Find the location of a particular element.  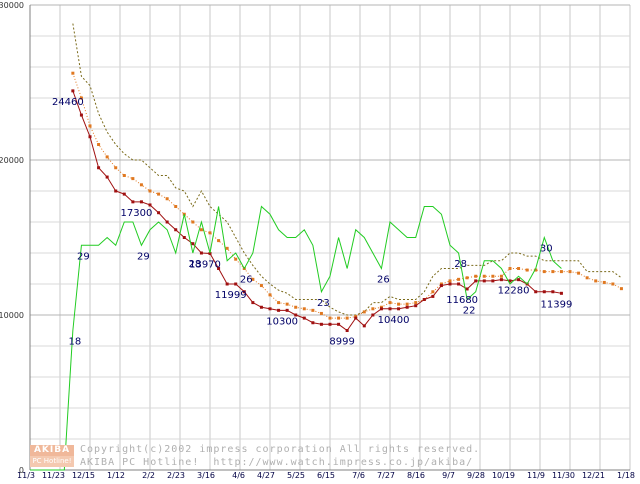

akiba-logo: AKIBA PC Hotline! is located at coordinates (52, 456).